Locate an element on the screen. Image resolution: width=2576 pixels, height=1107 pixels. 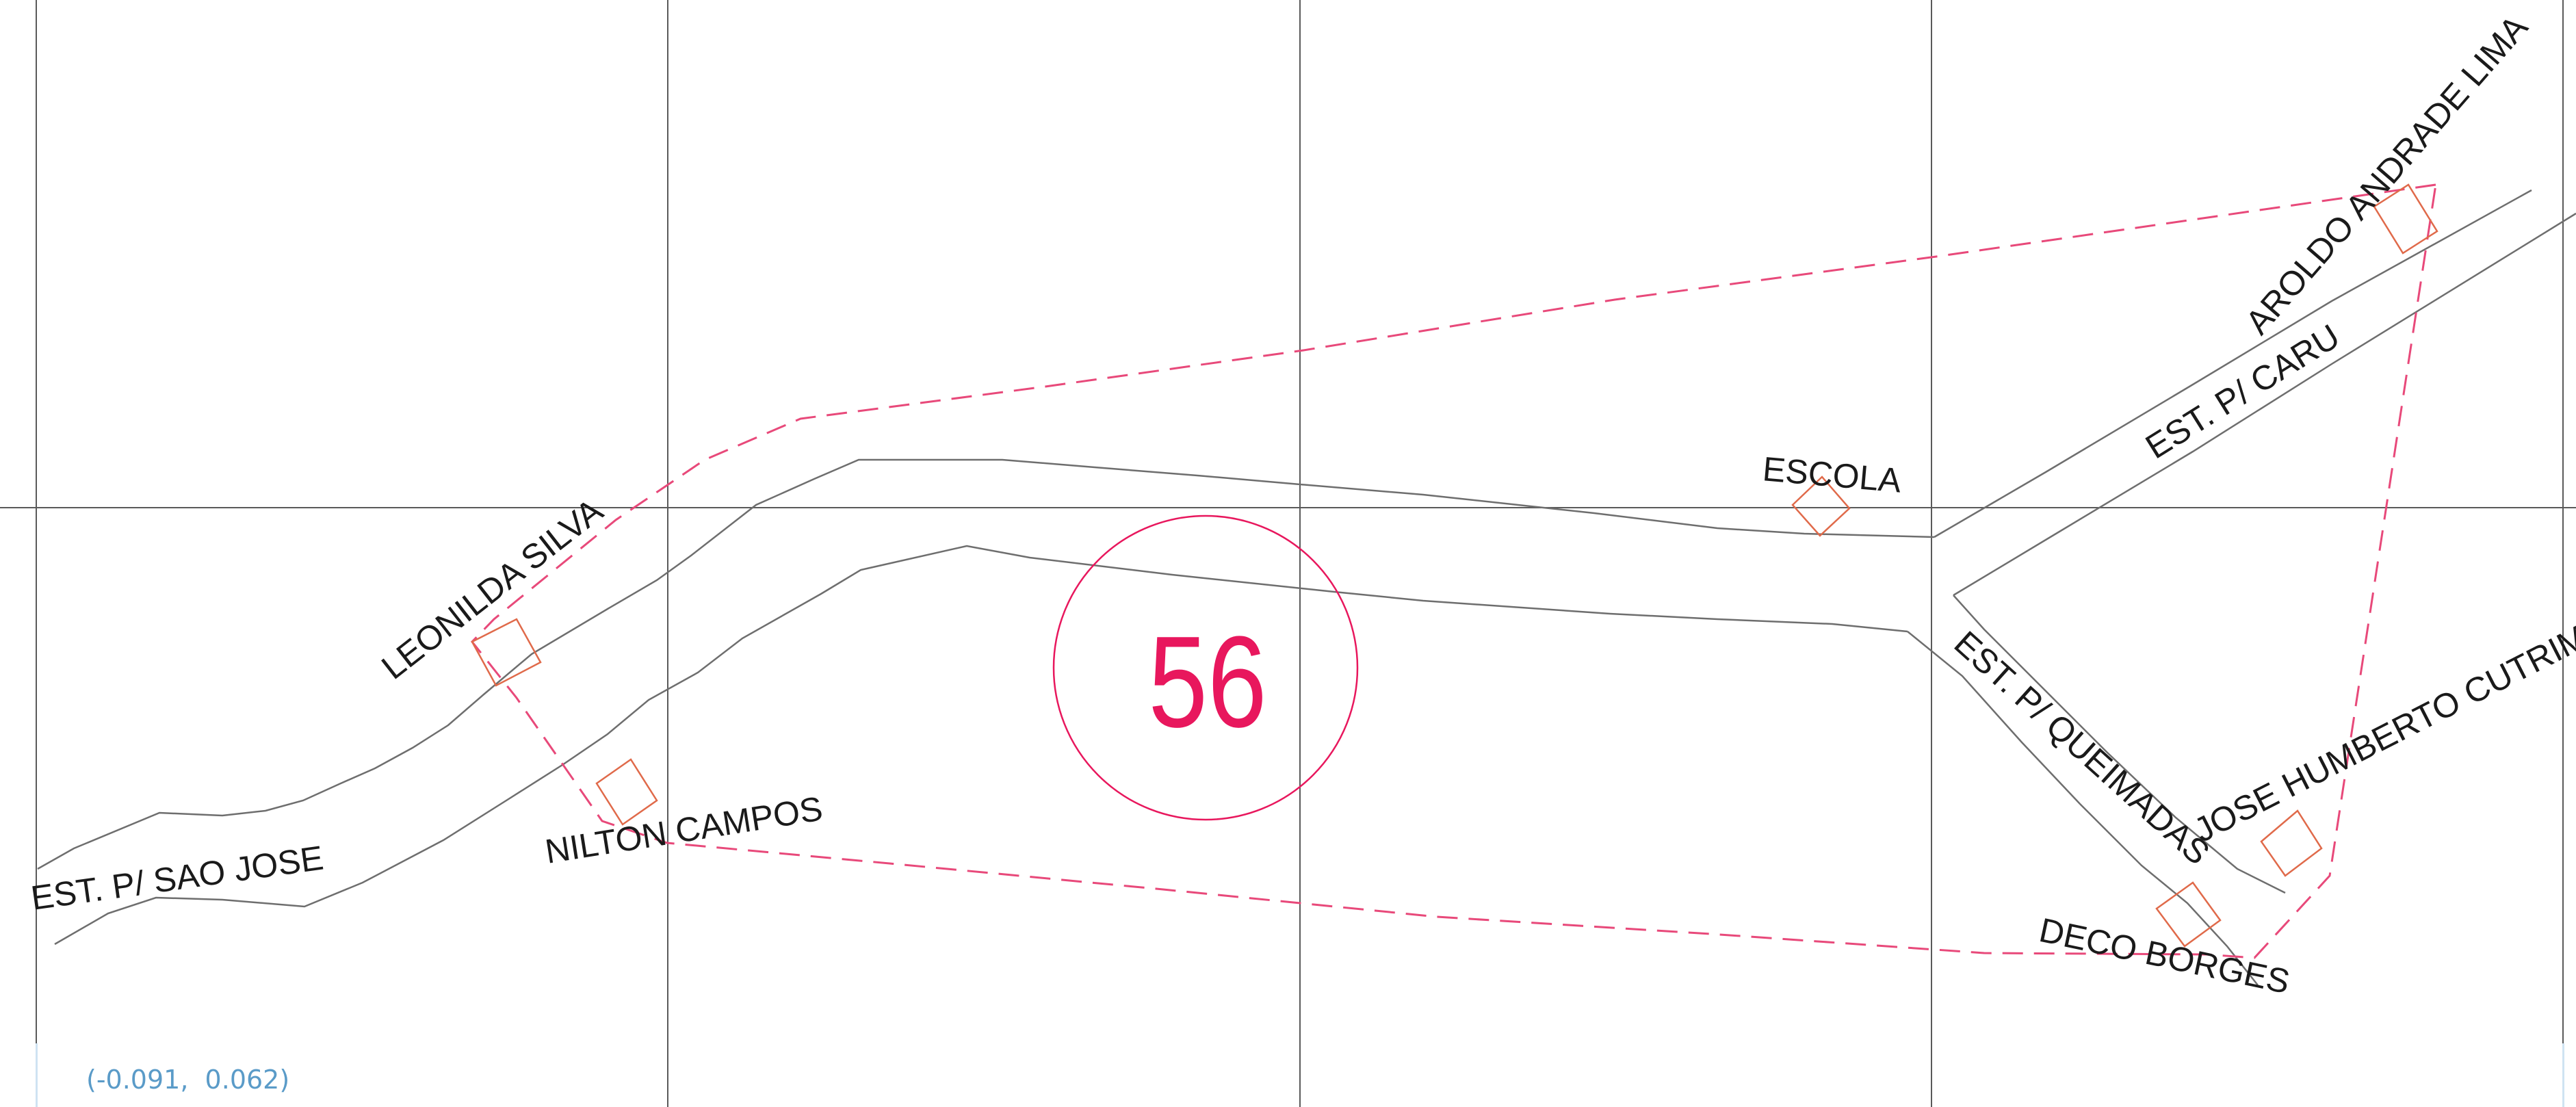
building-nilton-campos is located at coordinates (626, 792).